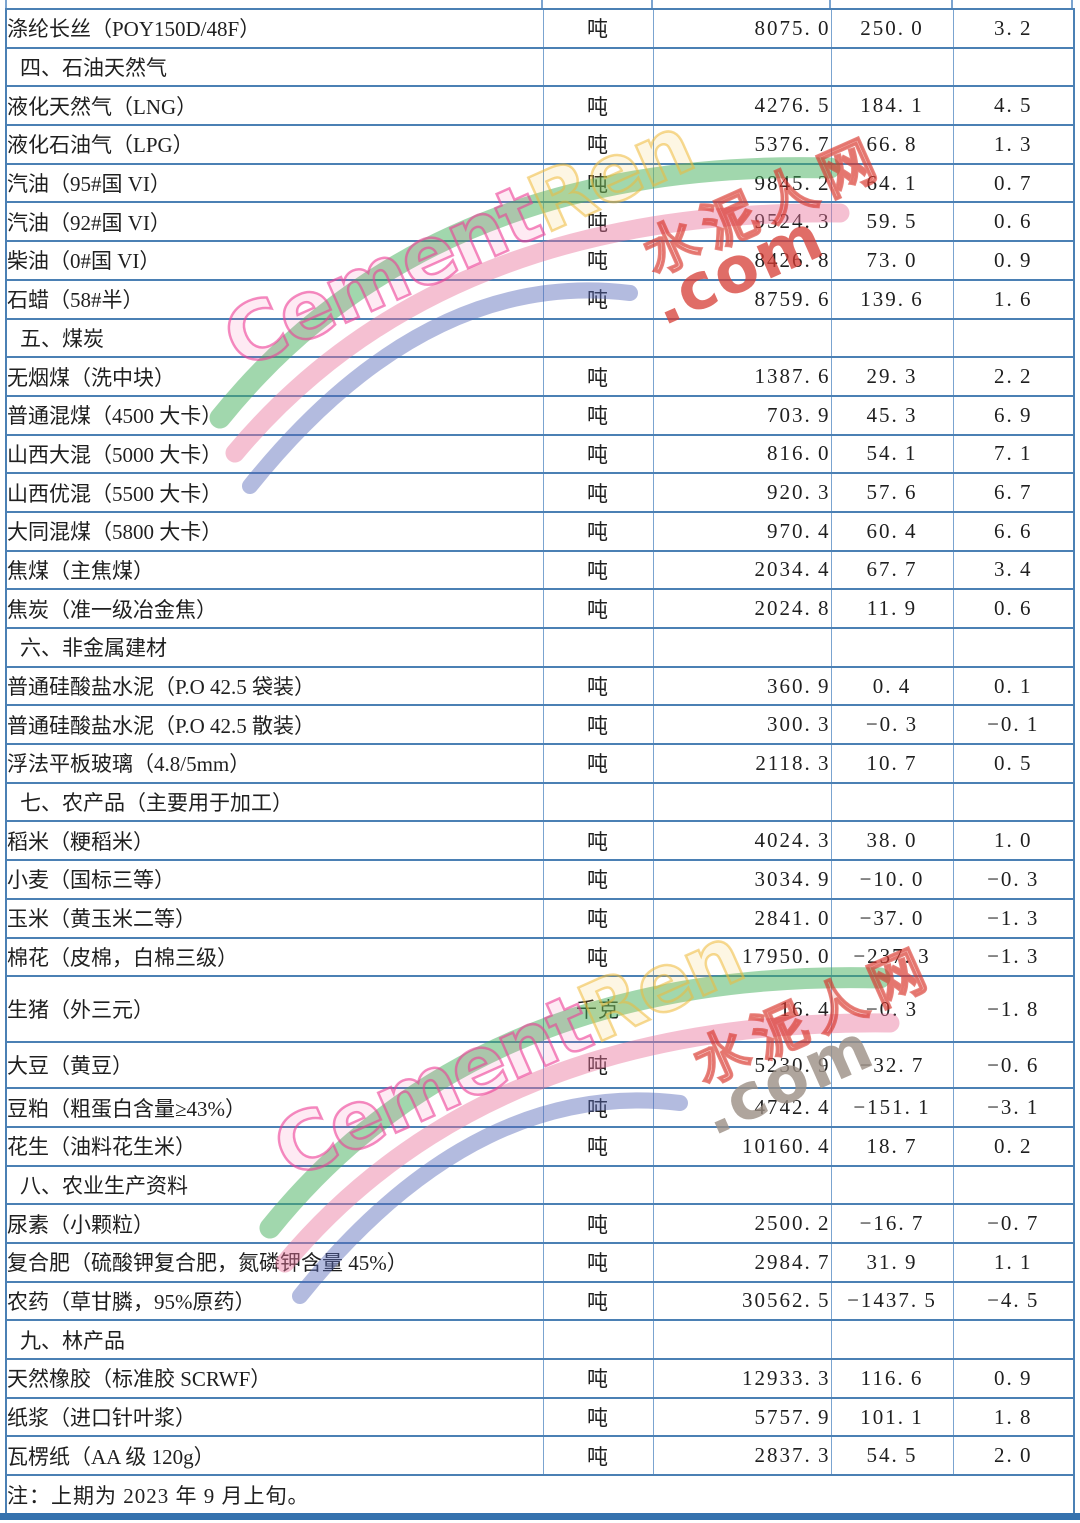 This screenshot has width=1080, height=1523. Describe the element at coordinates (892, 841) in the screenshot. I see `change-cell: 38. 0` at that location.